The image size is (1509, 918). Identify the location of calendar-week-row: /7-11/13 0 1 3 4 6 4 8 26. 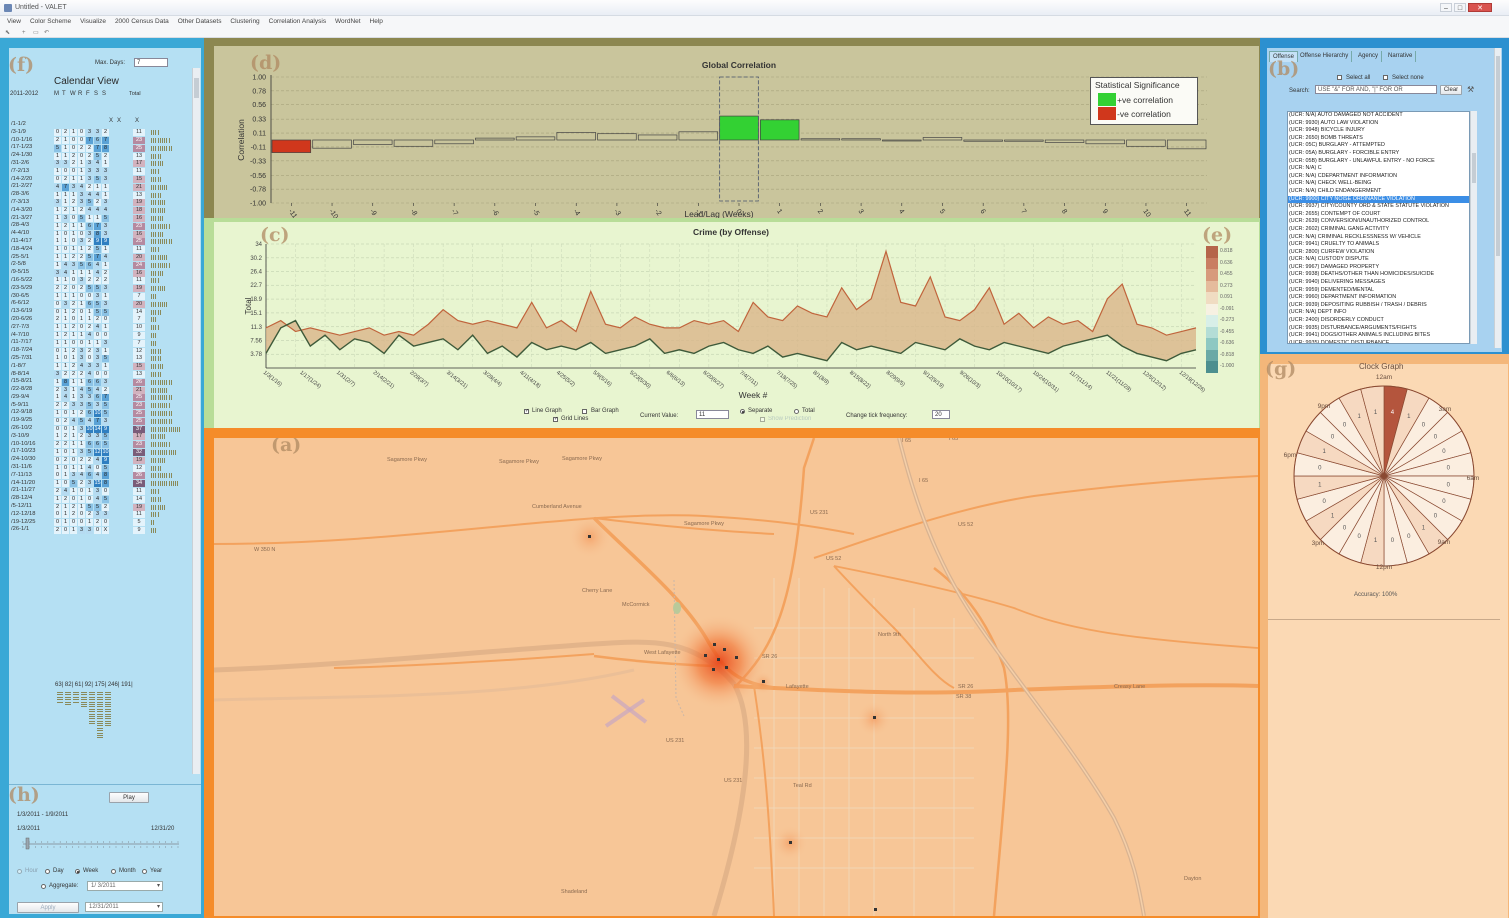
(104, 476).